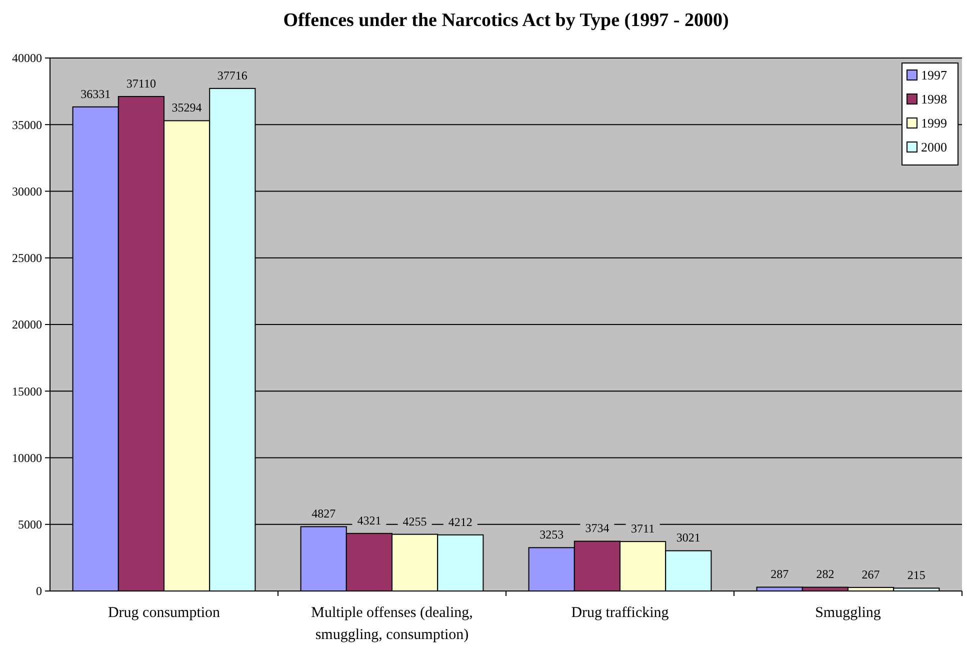  What do you see at coordinates (30, 525) in the screenshot?
I see `y-tick-label: 5000` at bounding box center [30, 525].